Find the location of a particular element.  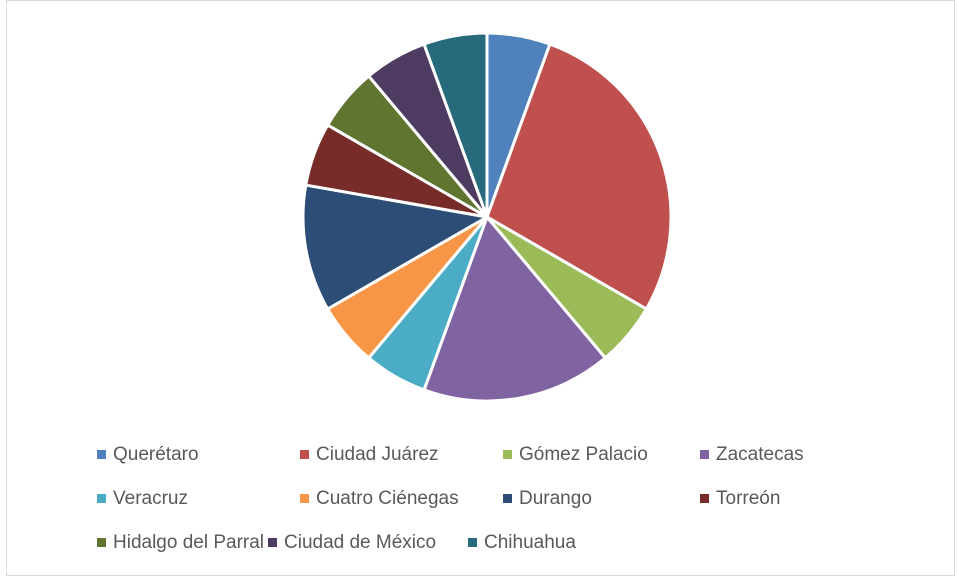

legend-label: Hidalgo del Parral is located at coordinates (188, 542).